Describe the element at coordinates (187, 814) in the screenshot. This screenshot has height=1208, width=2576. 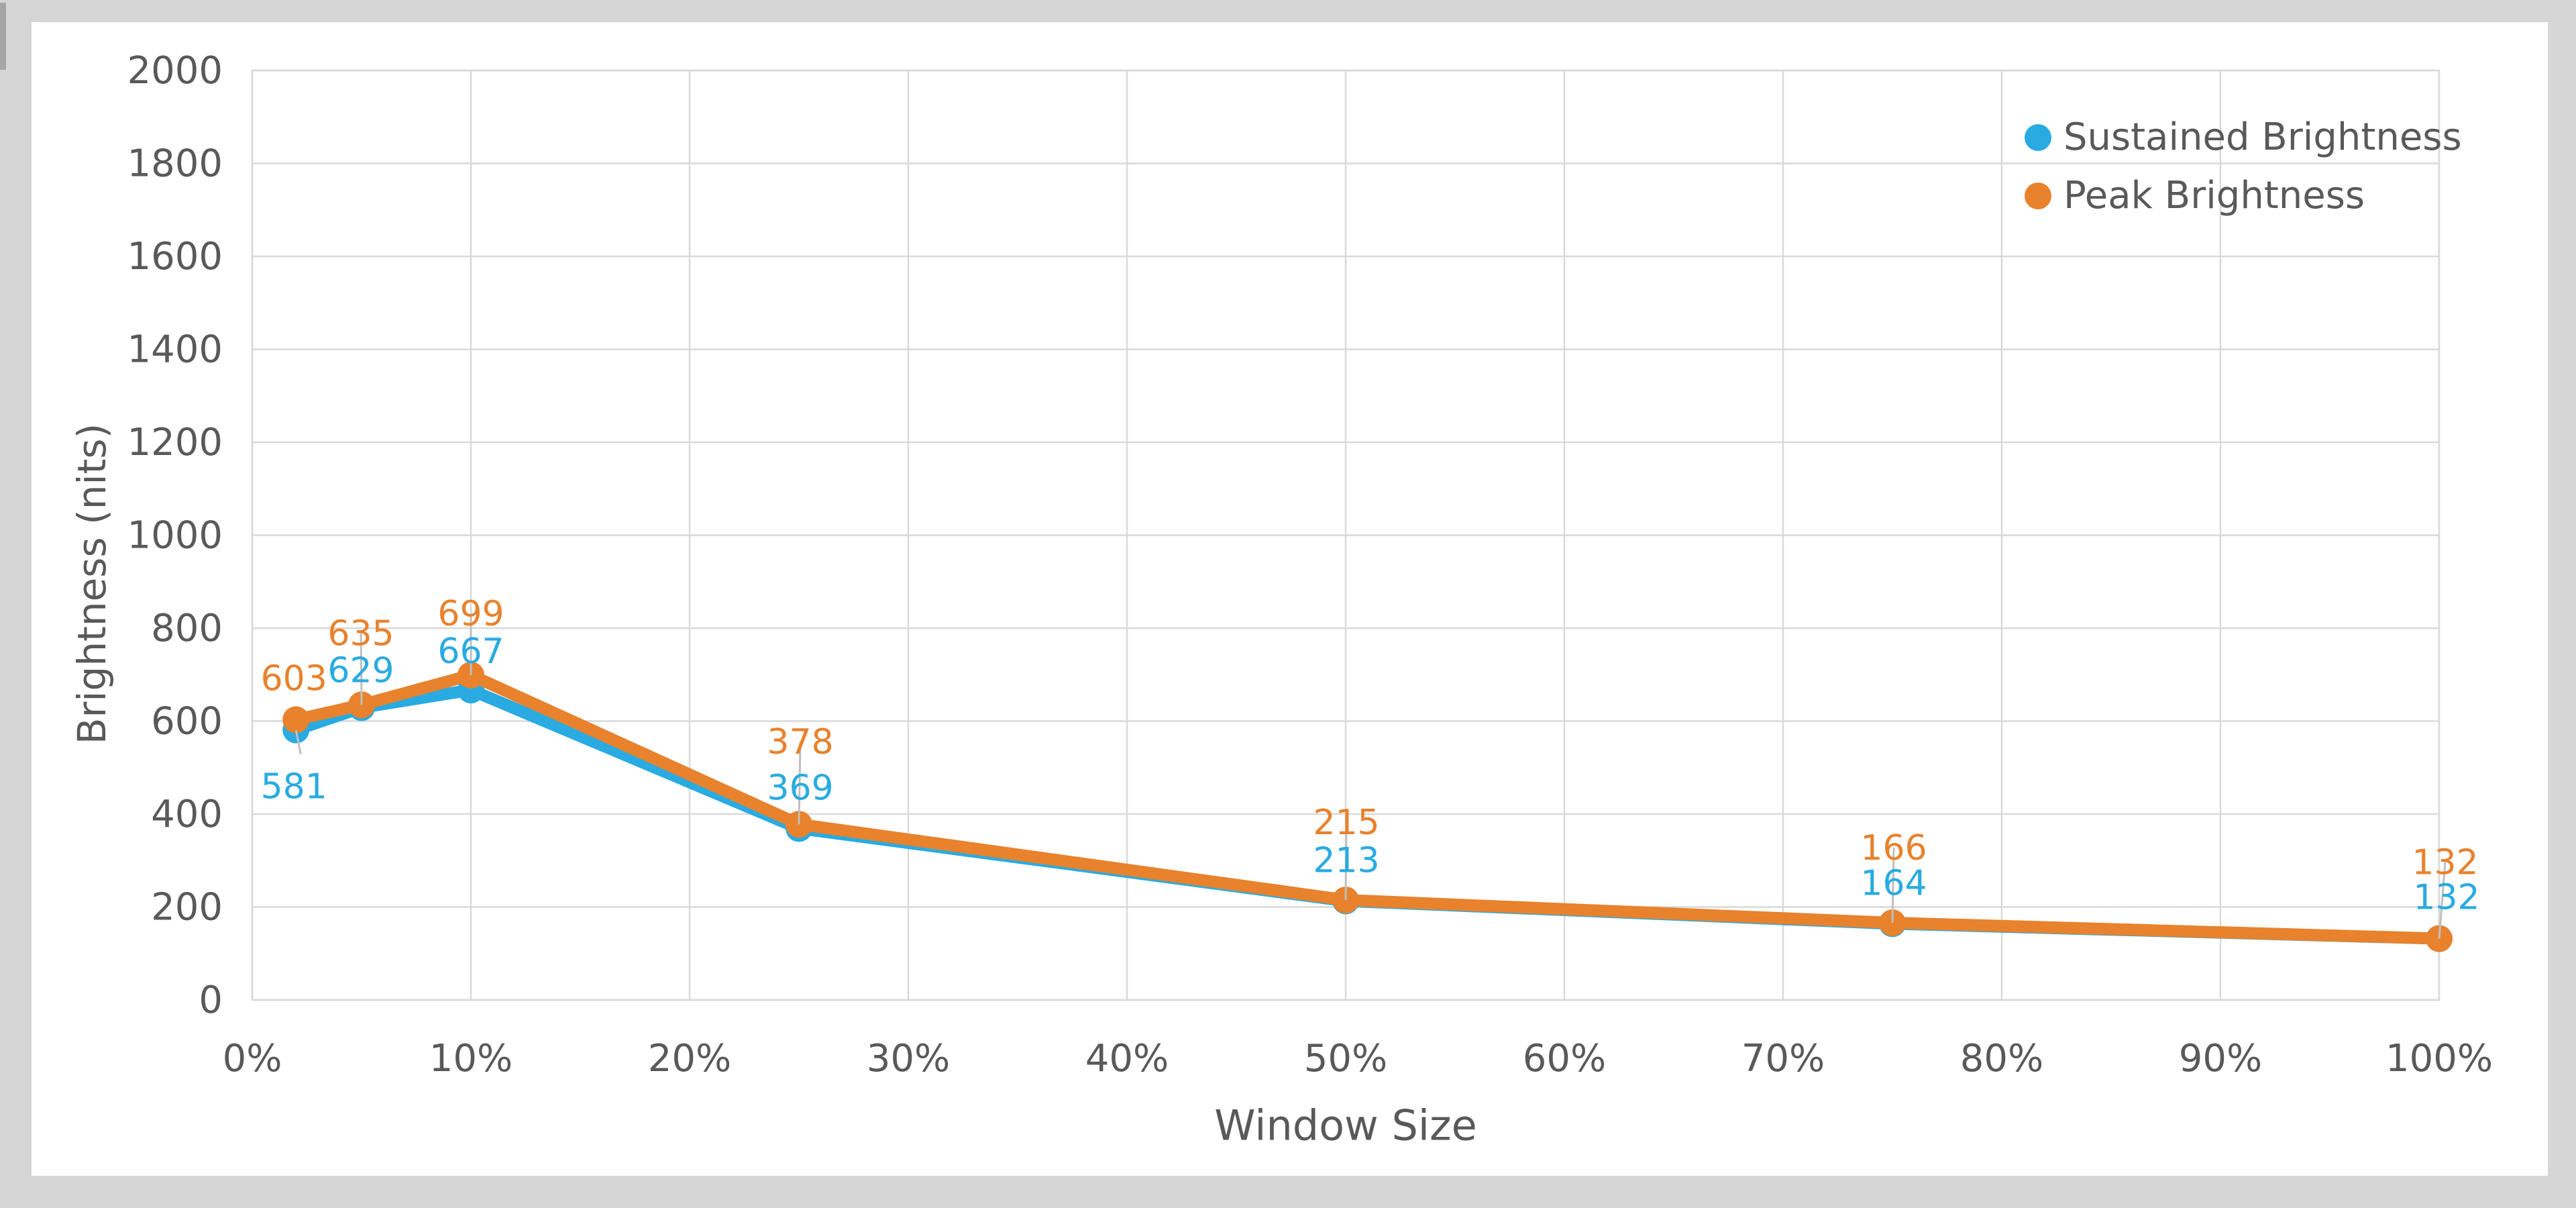
I see `y-axis-tick-label: 400` at that location.